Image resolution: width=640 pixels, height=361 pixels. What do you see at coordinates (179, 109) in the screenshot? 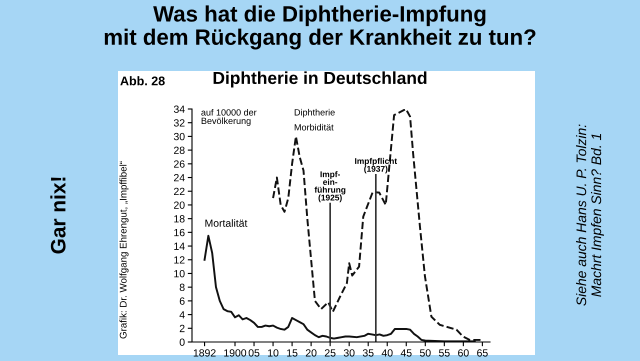
I see `y-tick-label: 34` at bounding box center [179, 109].